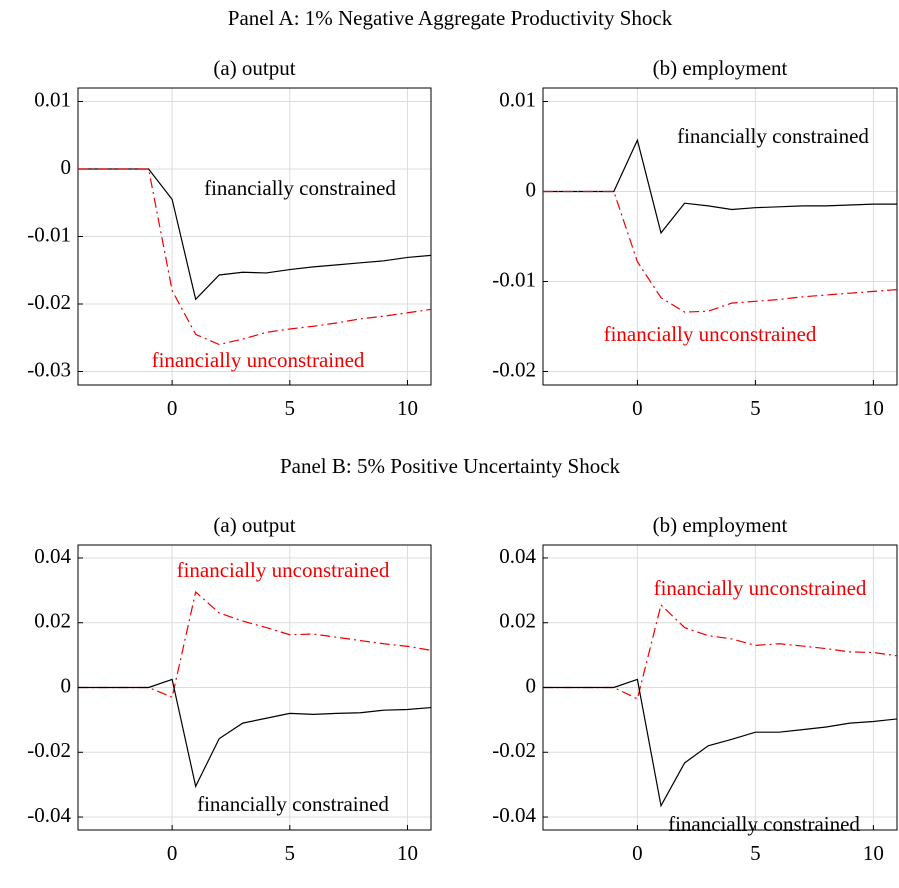 This screenshot has width=899, height=888. What do you see at coordinates (450, 466) in the screenshot?
I see `panel-title: Panel B: 5% Positive Uncertainty Shock` at bounding box center [450, 466].